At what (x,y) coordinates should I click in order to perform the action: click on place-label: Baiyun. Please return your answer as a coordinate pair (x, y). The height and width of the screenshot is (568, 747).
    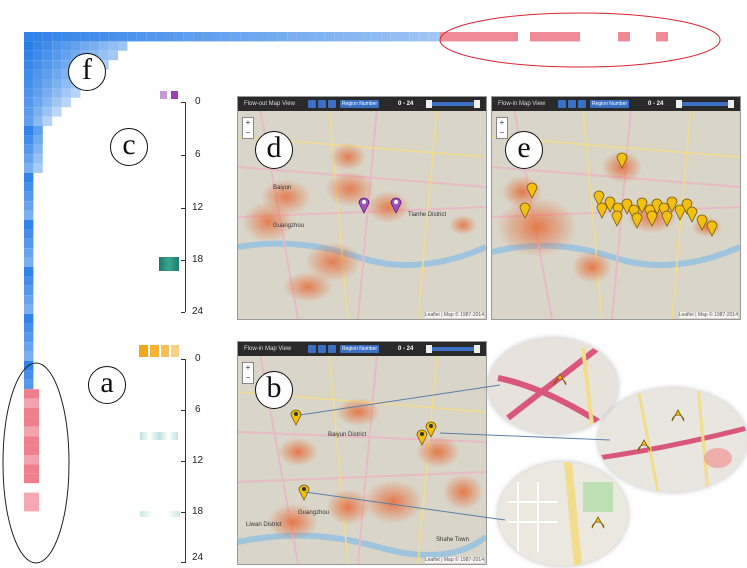
    Looking at the image, I should click on (282, 188).